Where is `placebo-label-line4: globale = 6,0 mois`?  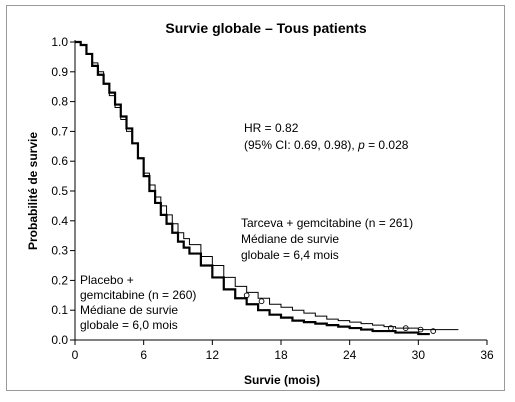
placebo-label-line4: globale = 6,0 mois is located at coordinates (129, 325).